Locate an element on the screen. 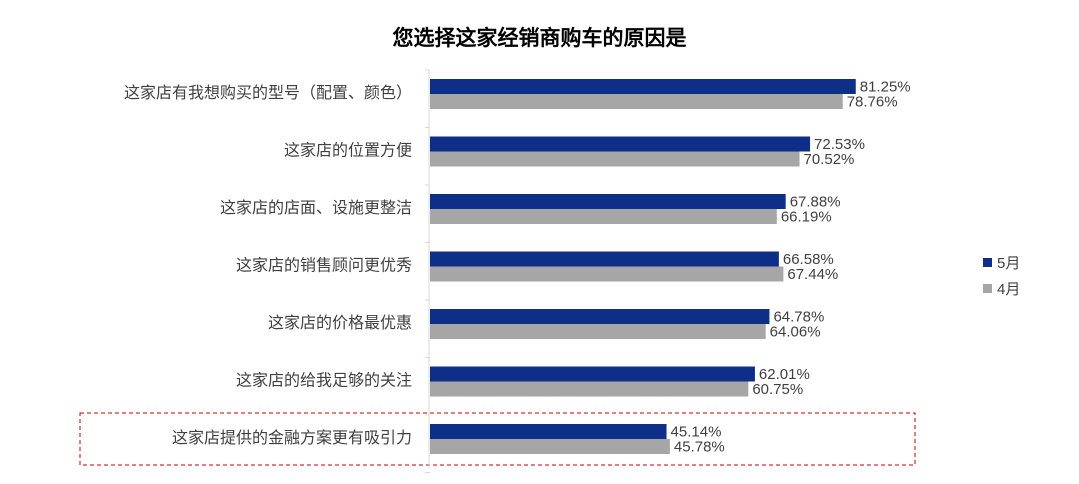 The width and height of the screenshot is (1079, 484). legend: 5月 4月 is located at coordinates (1001, 276).